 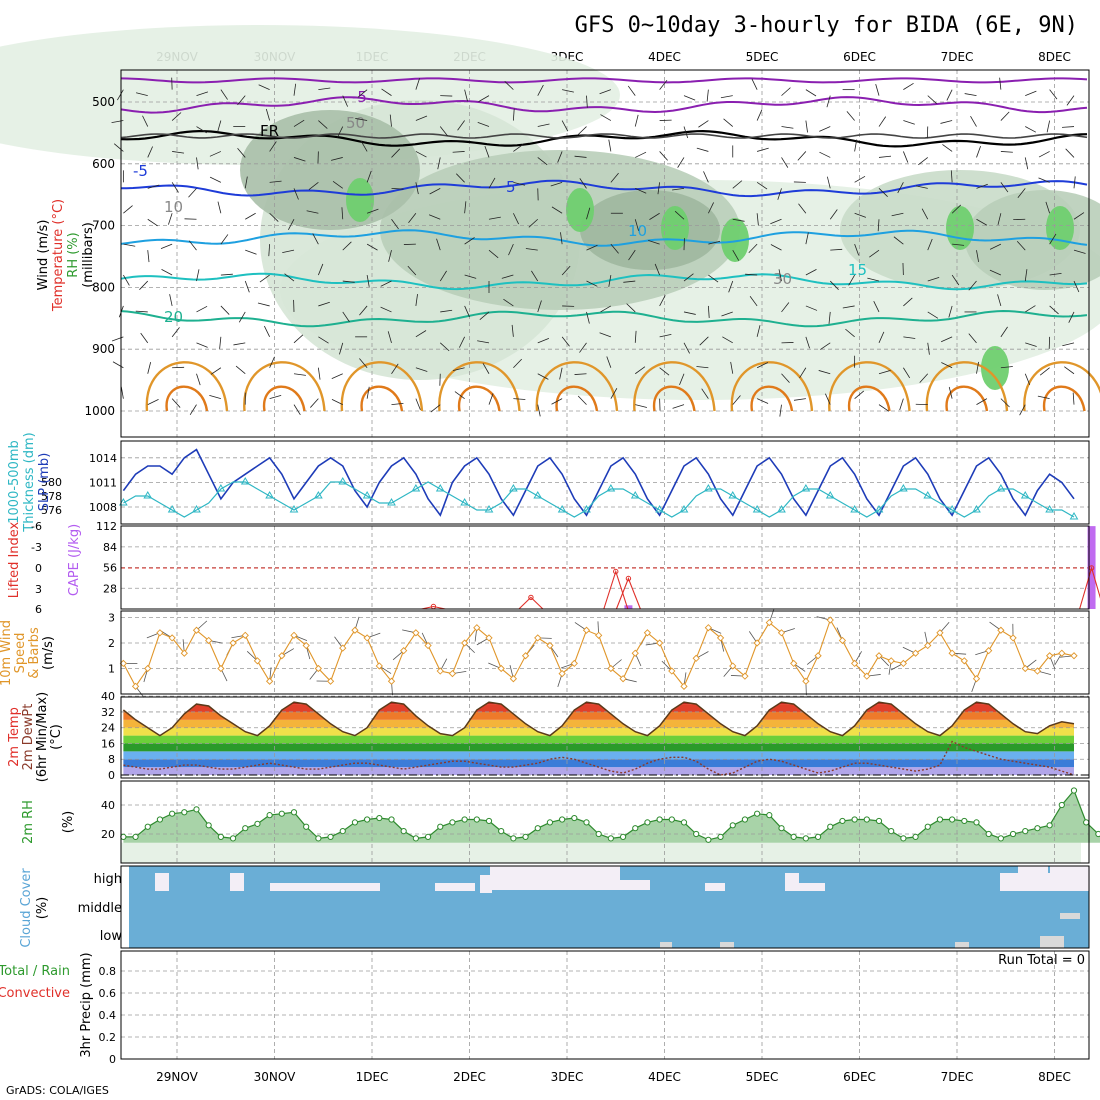 I want to click on contour-label: 10, so click(x=173, y=207).